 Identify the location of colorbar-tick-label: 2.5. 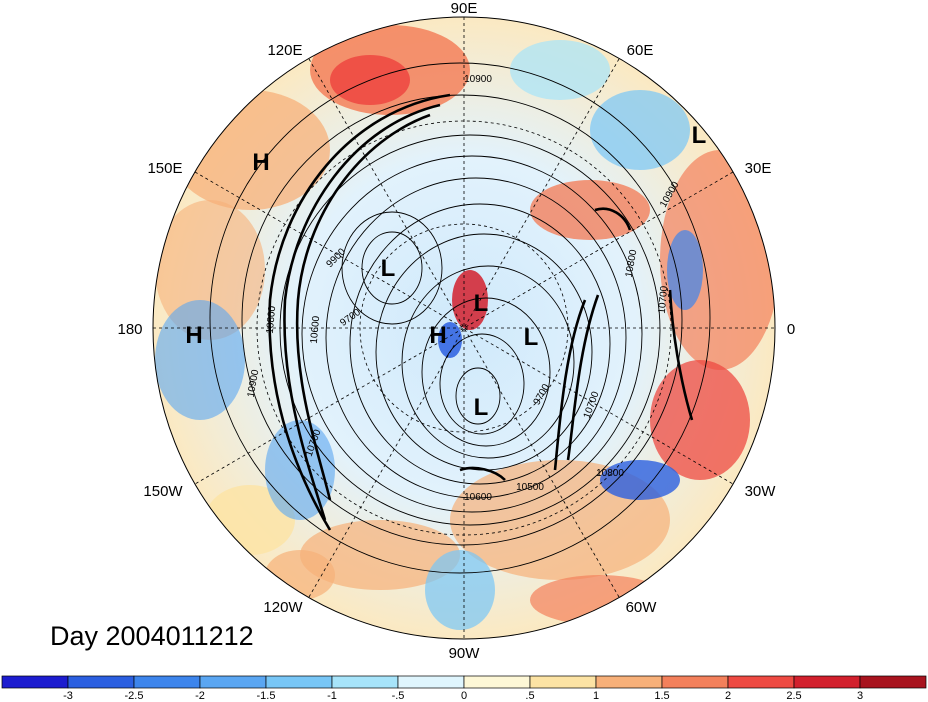
(793, 696).